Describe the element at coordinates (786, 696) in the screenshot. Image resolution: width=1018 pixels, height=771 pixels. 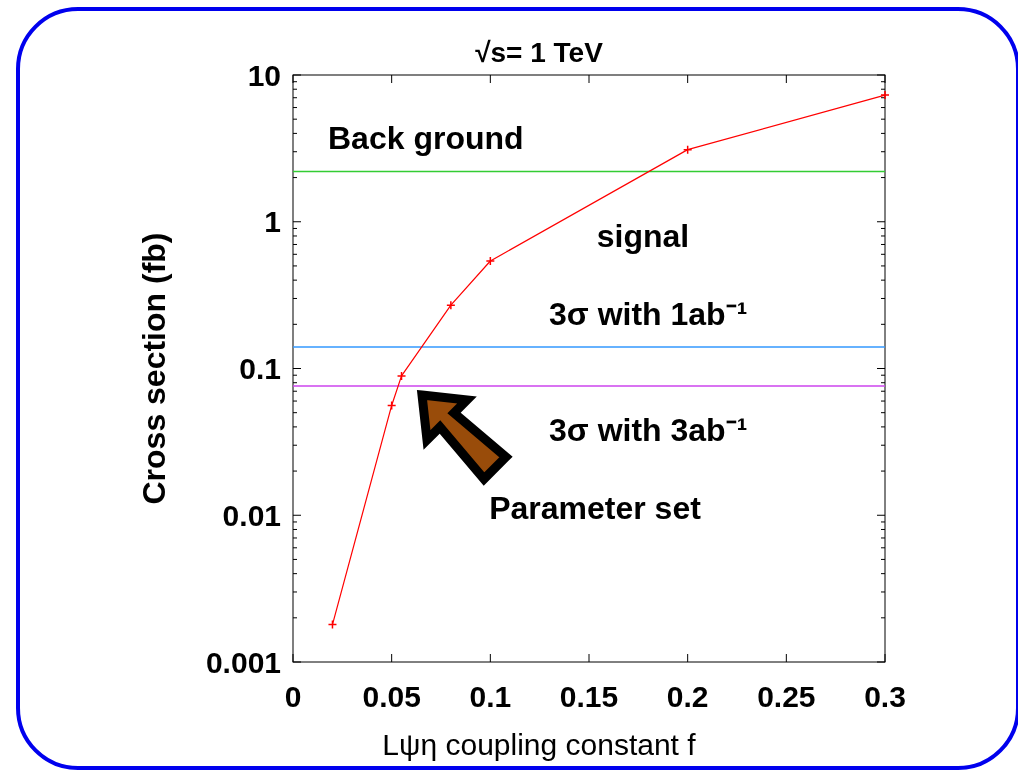
I see `x-tick-label: 0.25` at that location.